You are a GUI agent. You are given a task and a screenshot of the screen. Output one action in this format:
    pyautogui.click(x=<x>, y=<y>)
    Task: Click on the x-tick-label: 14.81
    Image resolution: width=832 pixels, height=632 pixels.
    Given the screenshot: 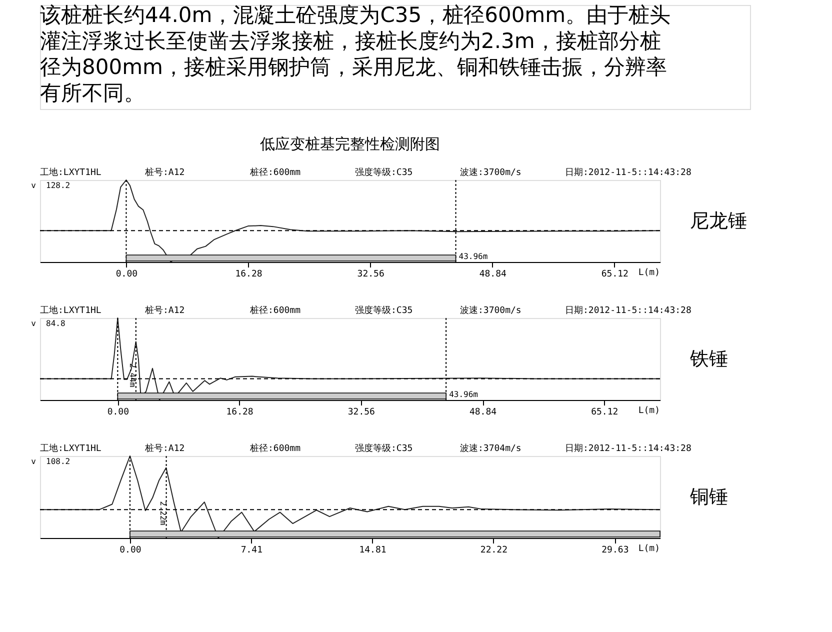 What is the action you would take?
    pyautogui.click(x=372, y=551)
    